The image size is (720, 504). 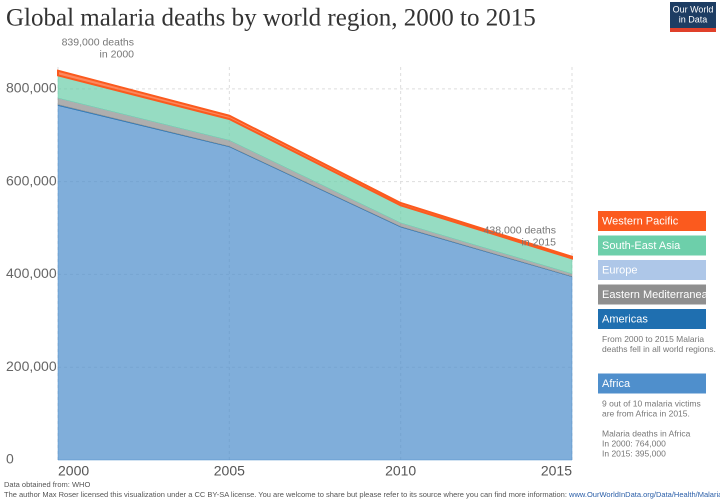 What do you see at coordinates (646, 413) in the screenshot?
I see `legend-note: are from Africa in 2015.` at bounding box center [646, 413].